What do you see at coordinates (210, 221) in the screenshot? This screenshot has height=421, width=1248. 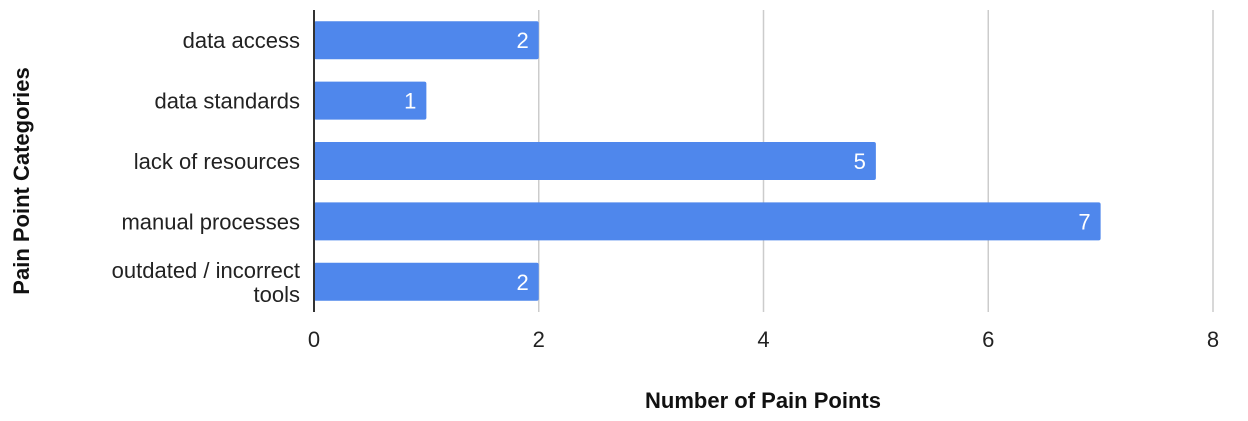 I see `category-label: manual processes` at bounding box center [210, 221].